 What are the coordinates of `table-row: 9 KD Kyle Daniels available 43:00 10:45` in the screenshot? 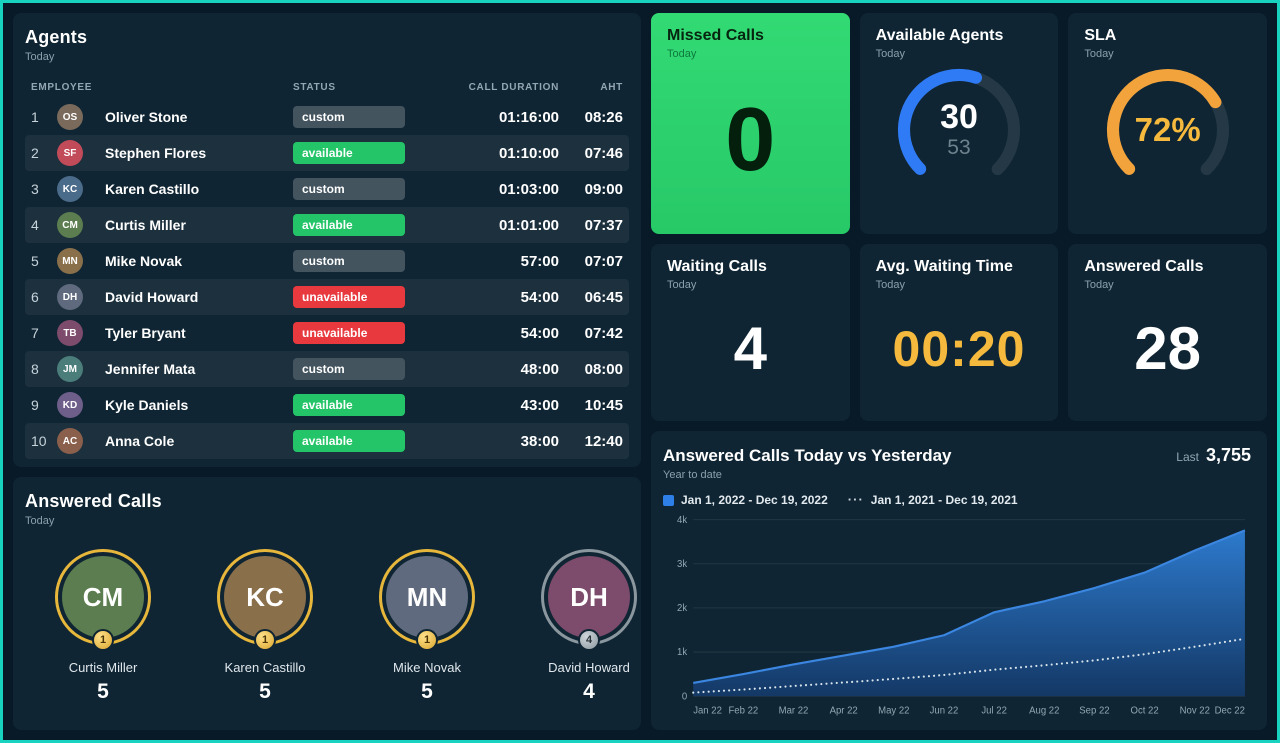 It's located at (327, 405).